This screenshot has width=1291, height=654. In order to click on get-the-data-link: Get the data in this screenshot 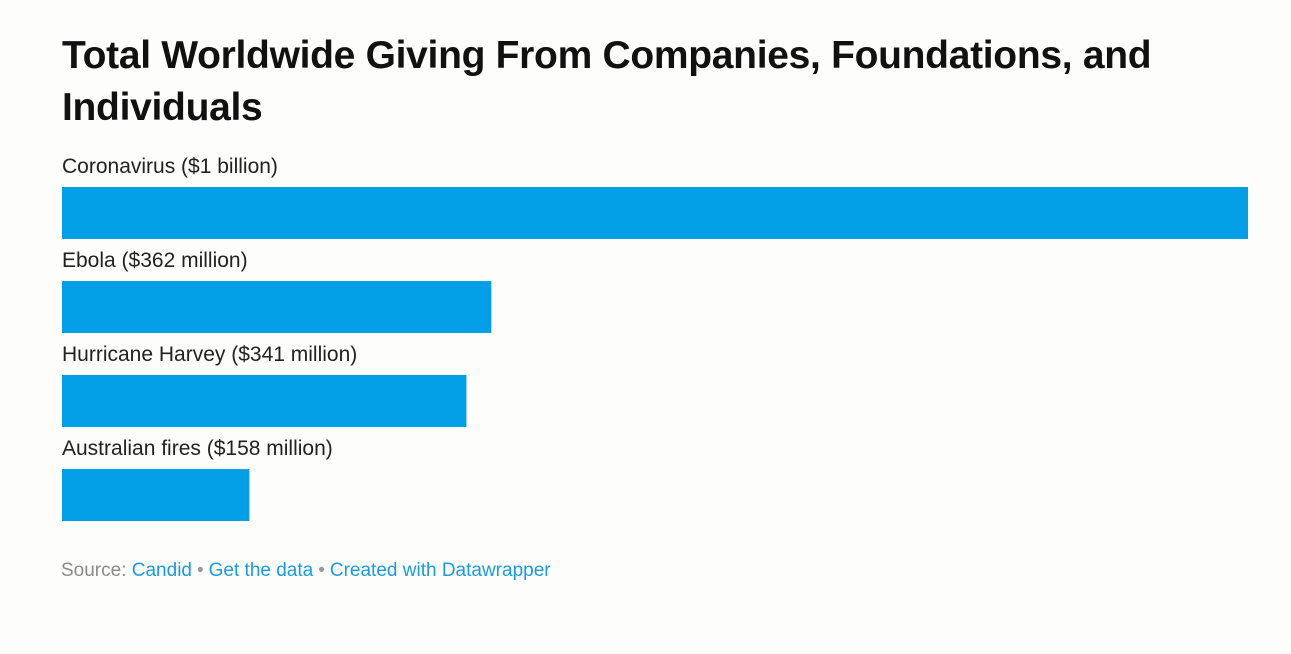, I will do `click(261, 570)`.